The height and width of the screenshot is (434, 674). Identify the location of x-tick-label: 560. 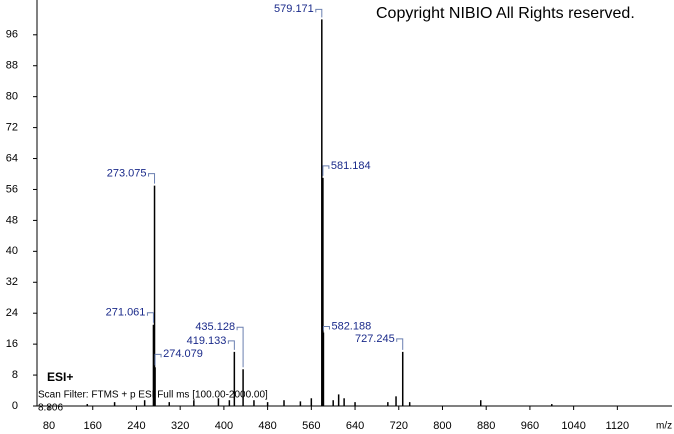
(311, 426).